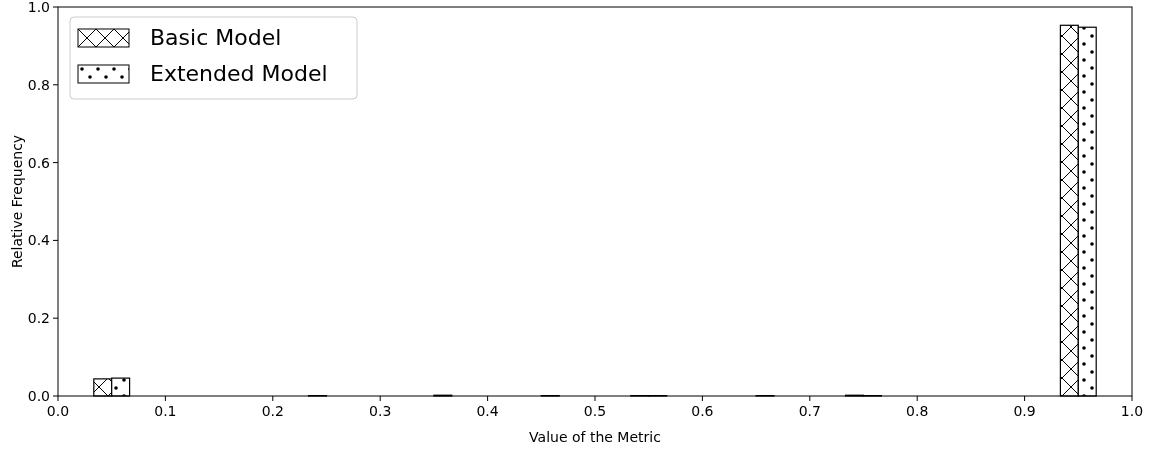  Describe the element at coordinates (272, 411) in the screenshot. I see `x-tick-label: 0.2` at that location.